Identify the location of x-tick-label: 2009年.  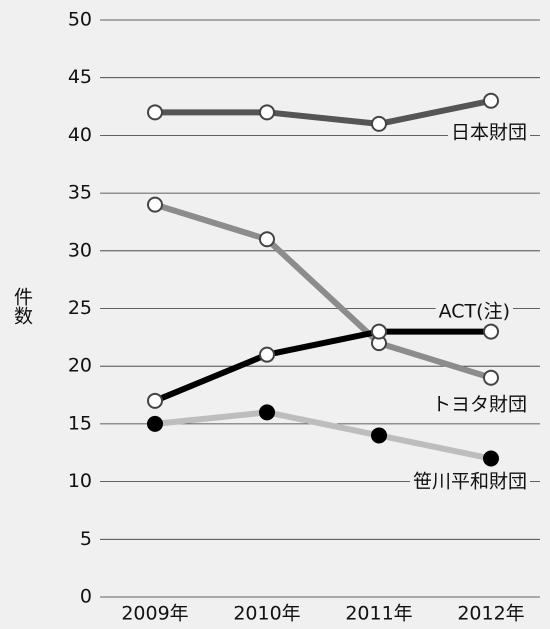
(154, 614).